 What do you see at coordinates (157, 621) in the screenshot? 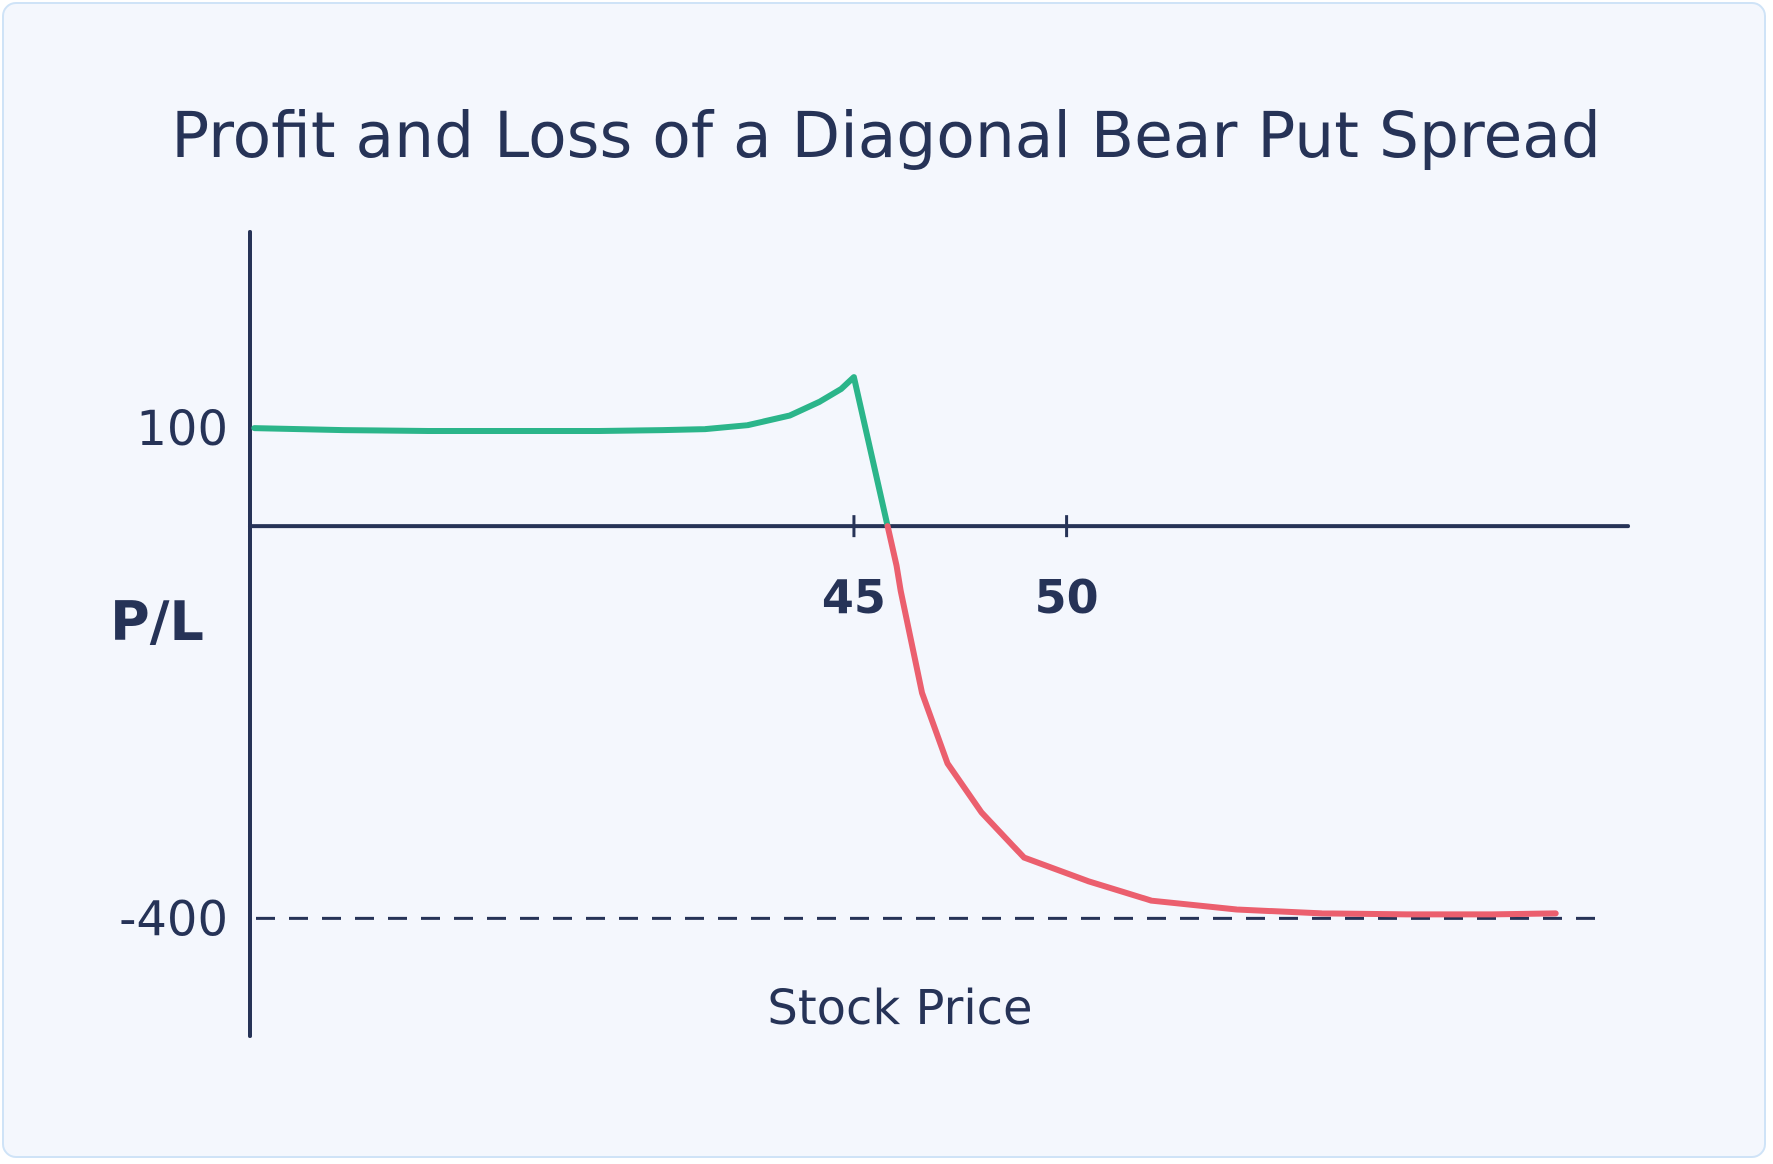
I see `y-axis-label: P/L` at bounding box center [157, 621].